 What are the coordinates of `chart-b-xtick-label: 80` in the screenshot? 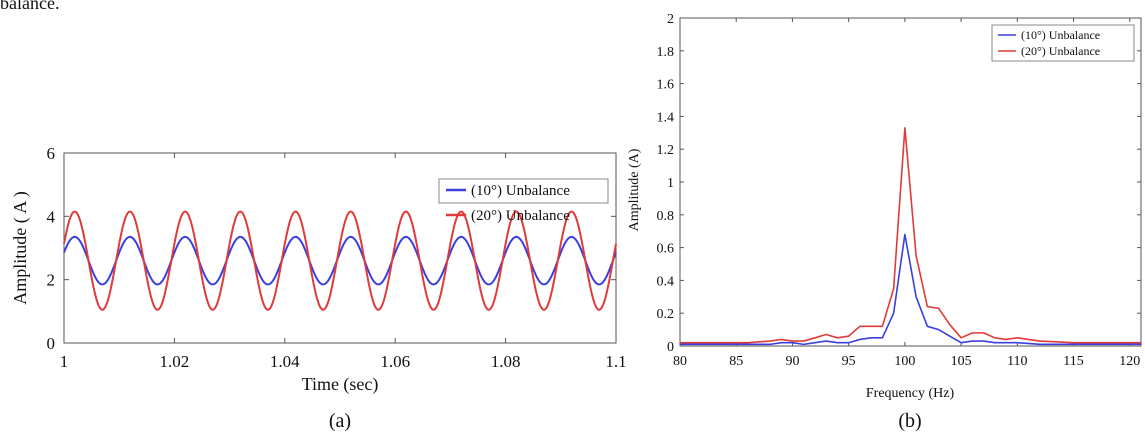 It's located at (680, 361).